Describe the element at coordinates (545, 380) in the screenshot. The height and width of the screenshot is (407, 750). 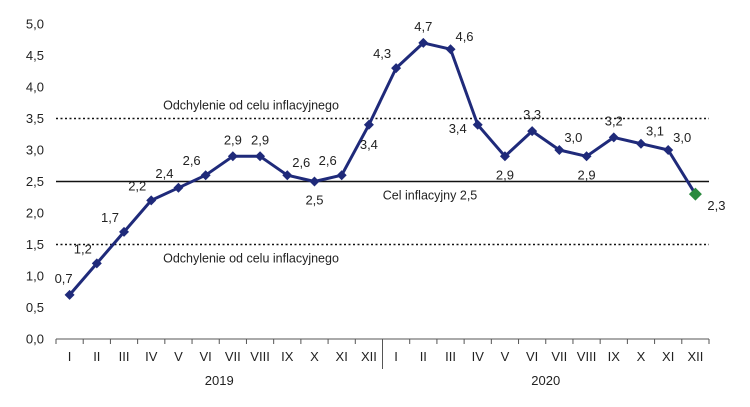
I see `year-label: 2020` at that location.